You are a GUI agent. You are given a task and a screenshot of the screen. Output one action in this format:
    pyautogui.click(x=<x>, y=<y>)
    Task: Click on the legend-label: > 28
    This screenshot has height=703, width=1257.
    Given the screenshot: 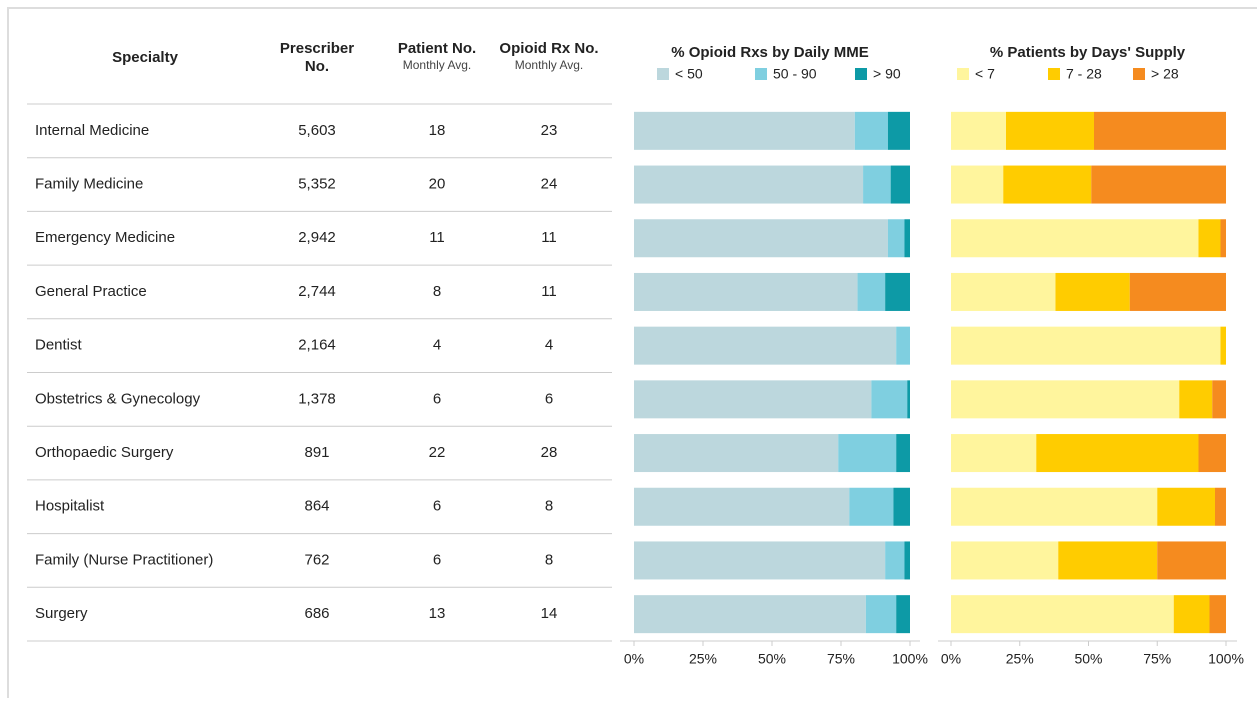 What is the action you would take?
    pyautogui.click(x=1165, y=74)
    